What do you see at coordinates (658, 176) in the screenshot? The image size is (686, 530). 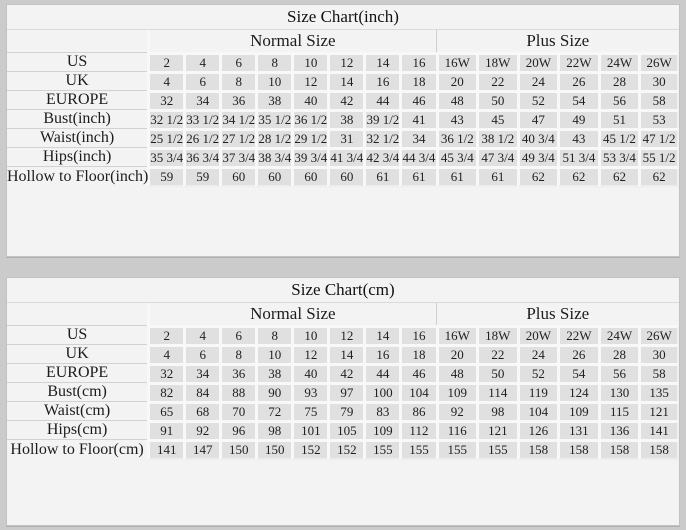 I see `table-cell: 62` at bounding box center [658, 176].